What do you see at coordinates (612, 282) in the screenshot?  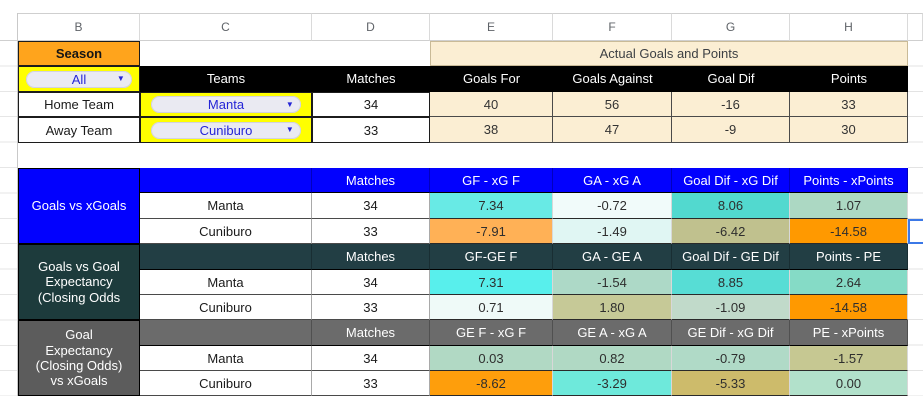 I see `value-cell: -1.54` at bounding box center [612, 282].